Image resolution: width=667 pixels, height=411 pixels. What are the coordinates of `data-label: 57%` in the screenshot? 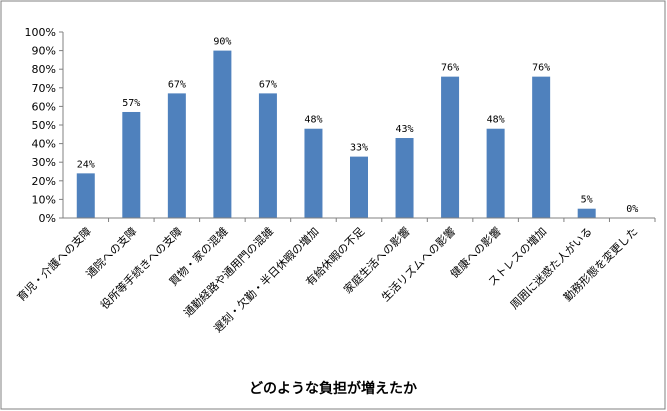 It's located at (131, 103).